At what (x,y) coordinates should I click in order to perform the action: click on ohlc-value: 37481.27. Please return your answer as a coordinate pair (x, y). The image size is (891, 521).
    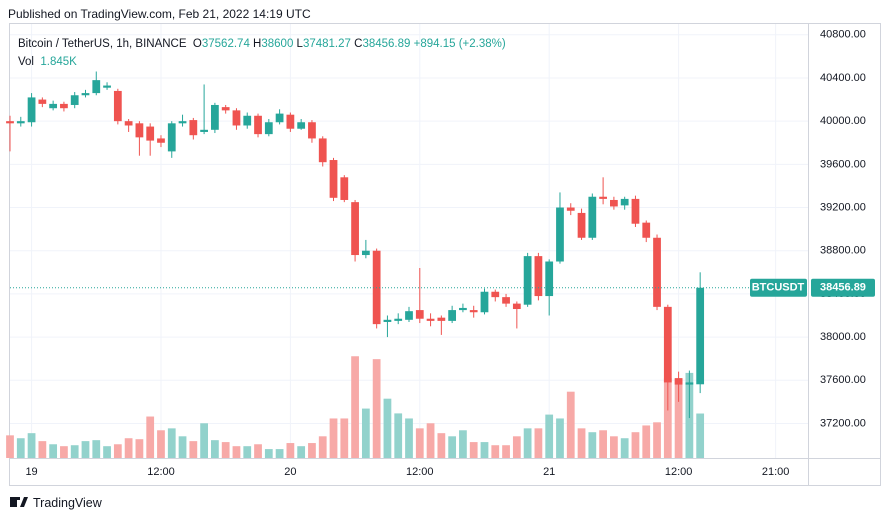
    Looking at the image, I should click on (326, 44).